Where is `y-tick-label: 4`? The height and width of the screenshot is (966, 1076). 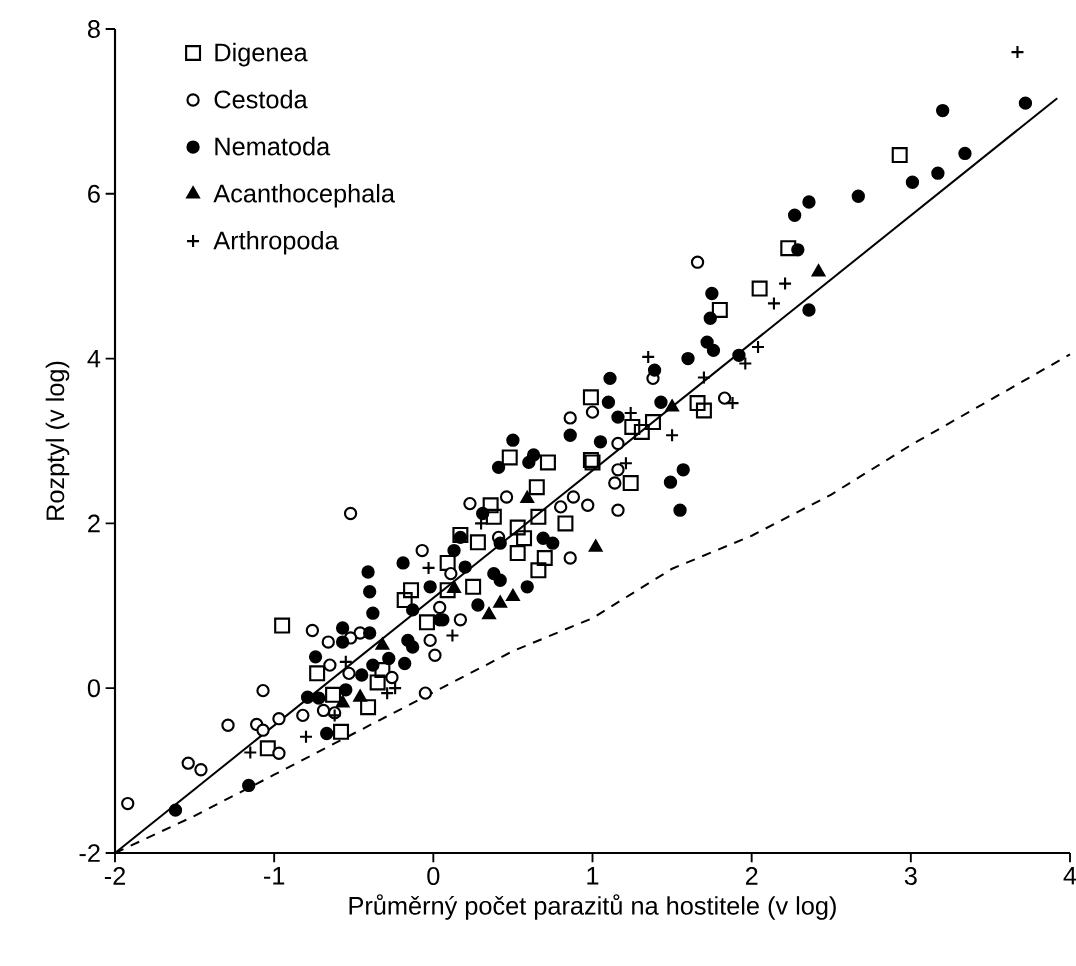 y-tick-label: 4 is located at coordinates (94, 358).